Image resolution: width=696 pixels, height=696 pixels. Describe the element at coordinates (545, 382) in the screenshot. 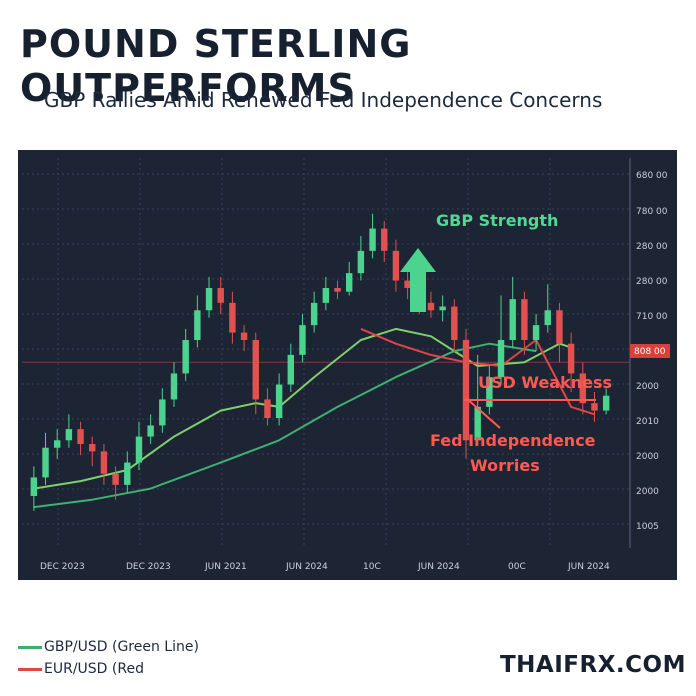

I see `annotation-usd-weakness: USD Weakness` at that location.